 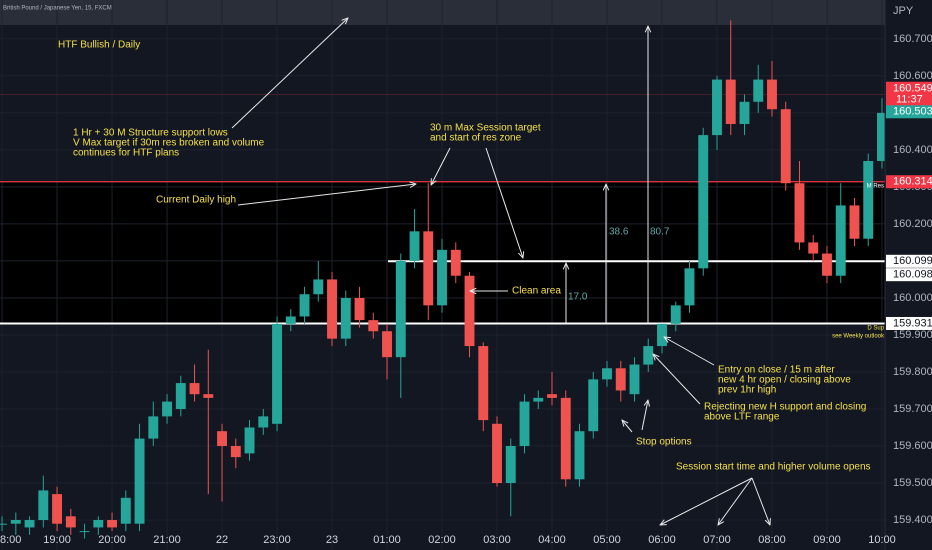 What do you see at coordinates (912, 372) in the screenshot?
I see `y-tick-label: 159.800` at bounding box center [912, 372].